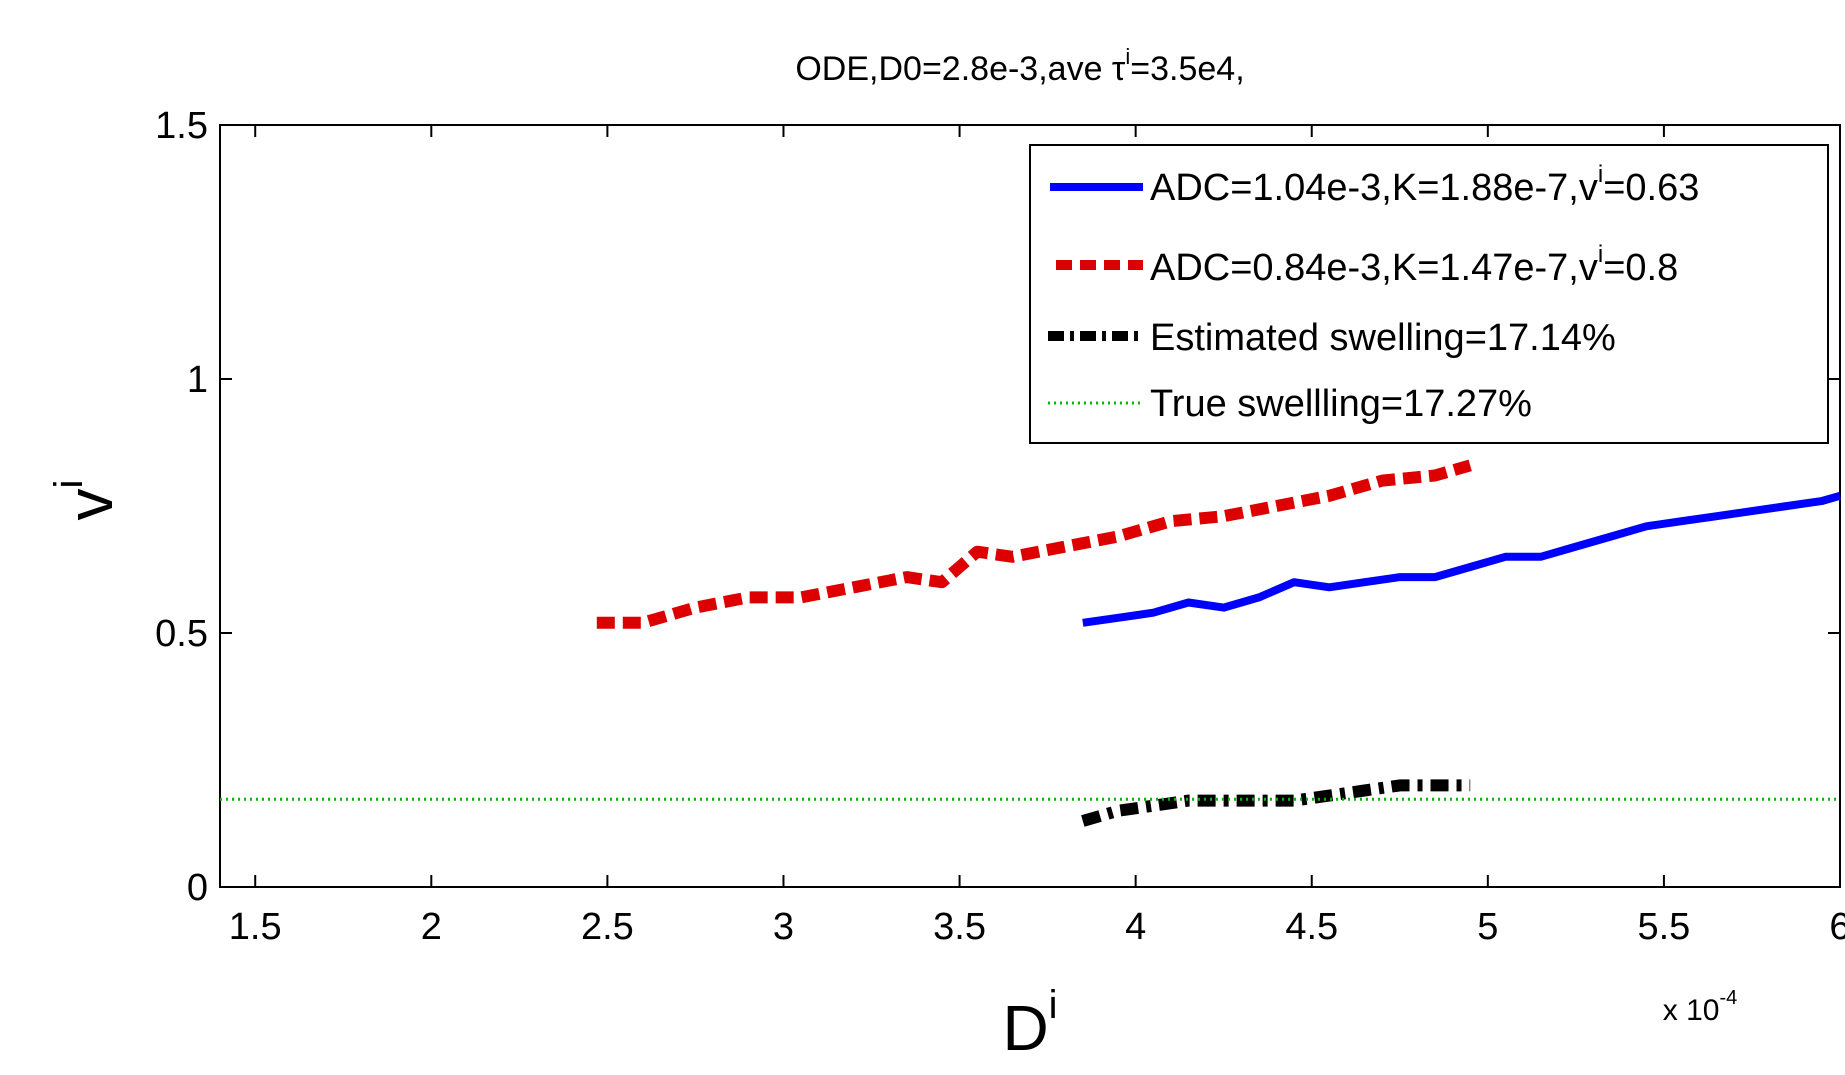 The image size is (1845, 1075). Describe the element at coordinates (197, 888) in the screenshot. I see `y-tick-label: 0` at that location.